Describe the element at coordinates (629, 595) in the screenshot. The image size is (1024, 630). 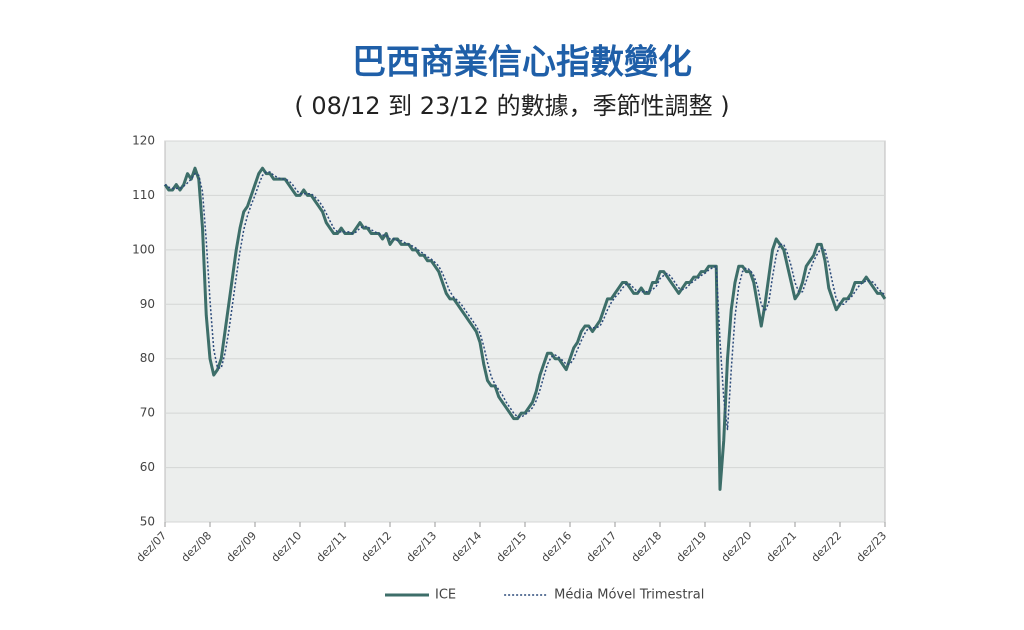
I see `legend-label: Média Móvel Trimestral` at that location.